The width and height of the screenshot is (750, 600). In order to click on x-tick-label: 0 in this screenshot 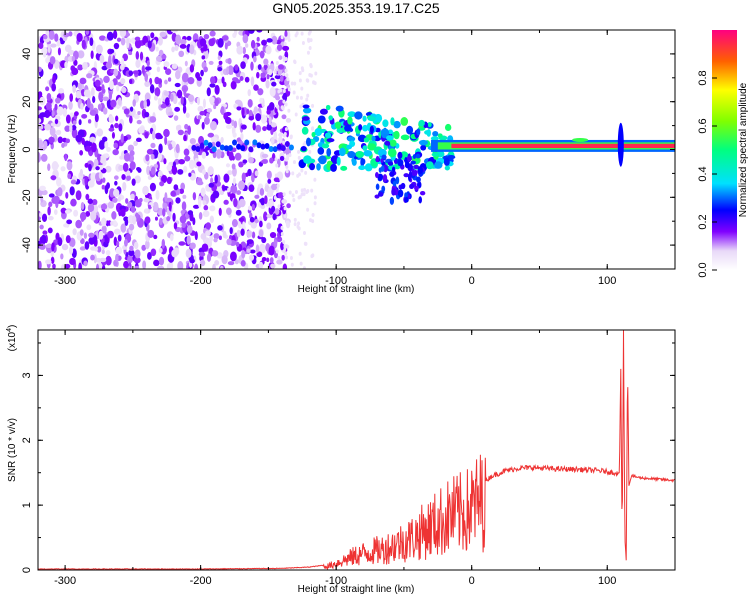, I will do `click(472, 581)`.